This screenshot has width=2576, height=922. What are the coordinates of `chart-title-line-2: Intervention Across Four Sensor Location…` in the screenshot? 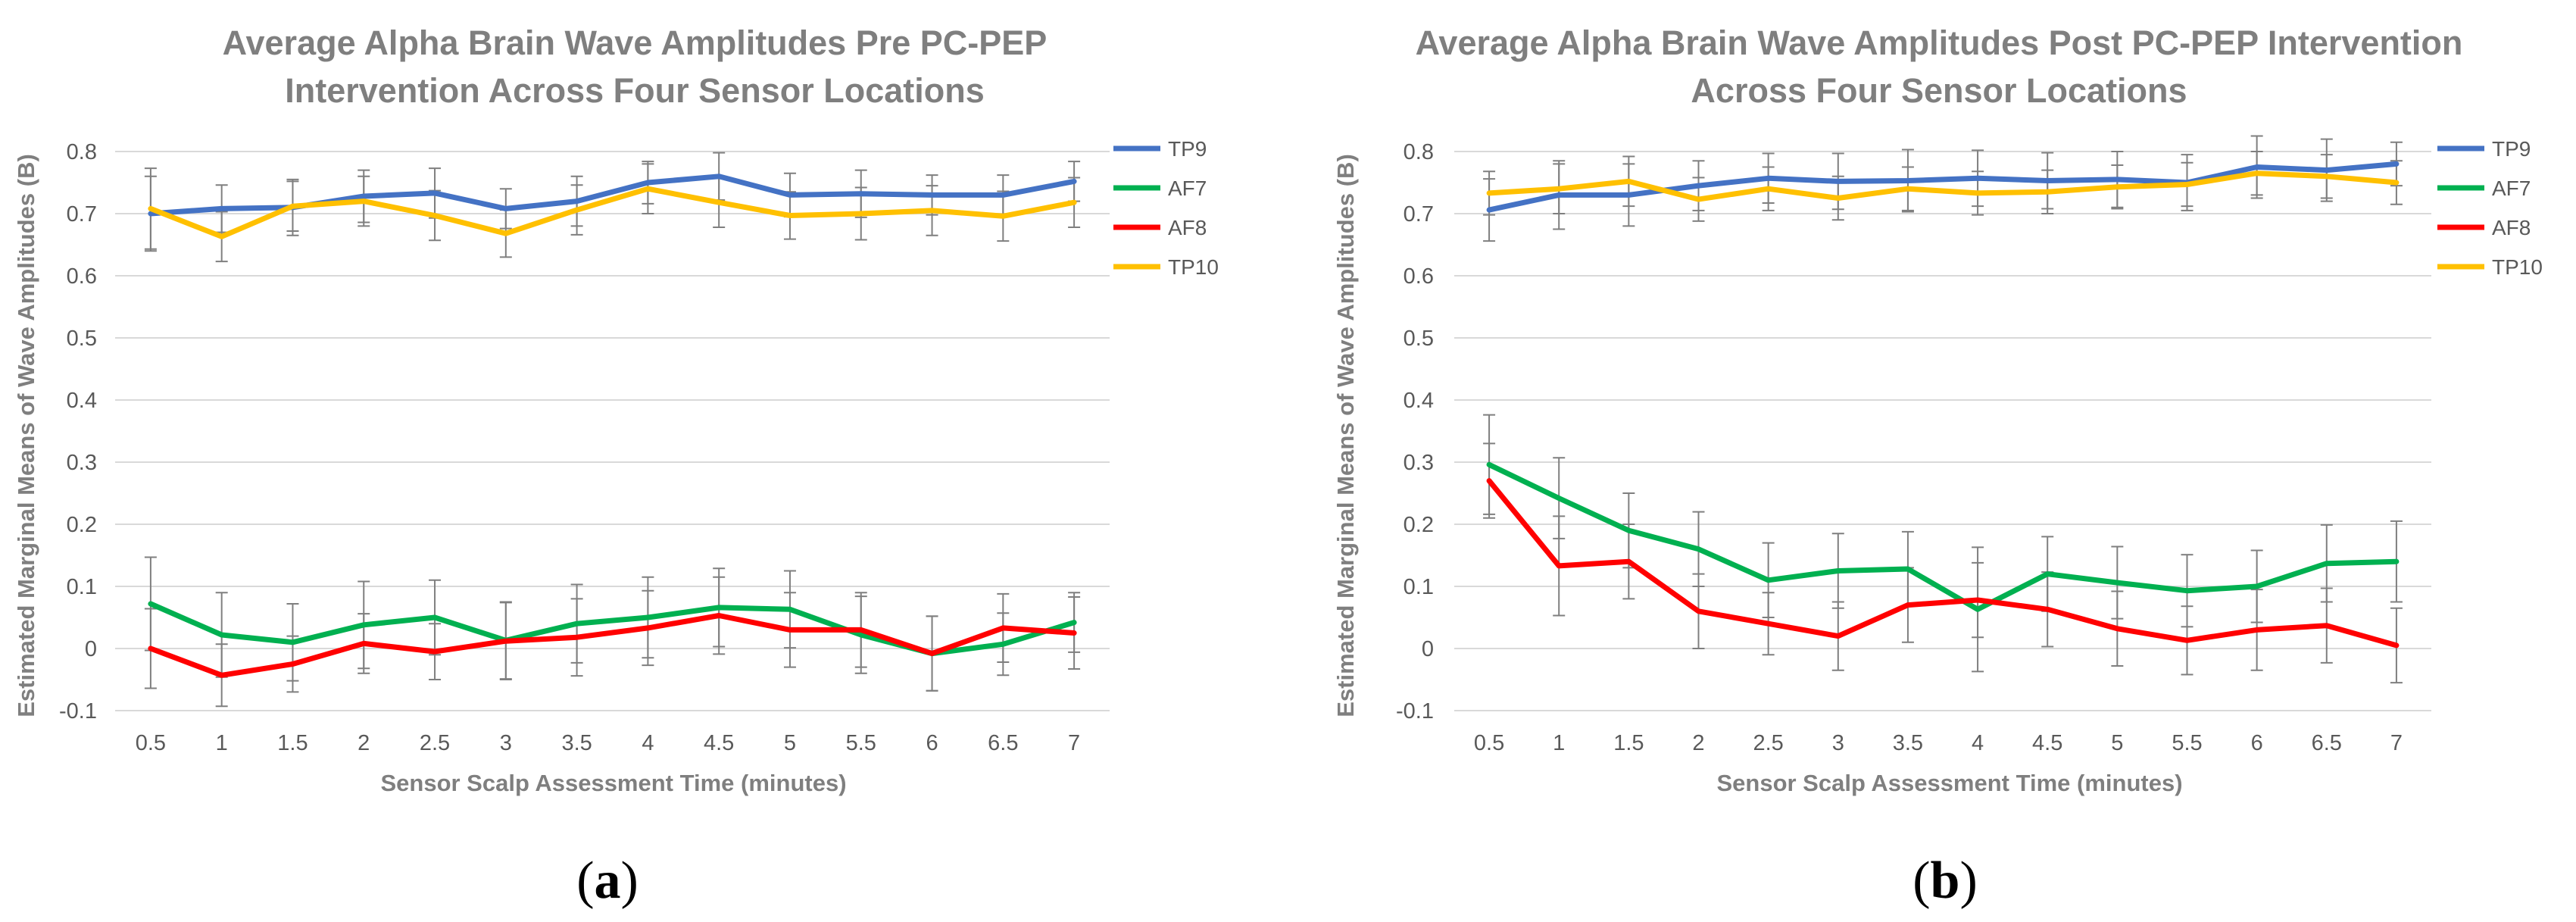 It's located at (635, 90).